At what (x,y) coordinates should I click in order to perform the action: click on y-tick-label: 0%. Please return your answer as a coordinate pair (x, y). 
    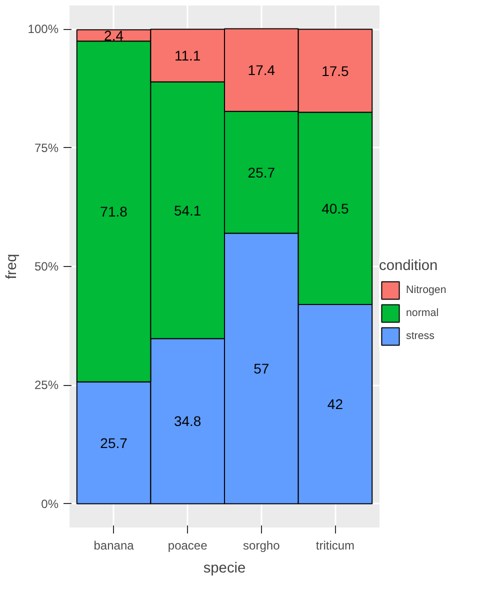
    Looking at the image, I should click on (50, 503).